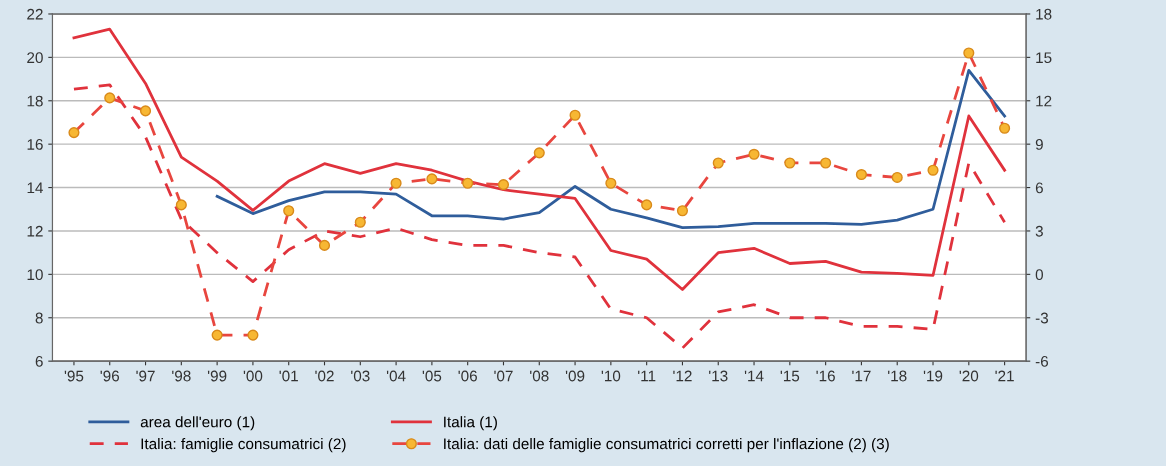 The width and height of the screenshot is (1166, 466). What do you see at coordinates (396, 376) in the screenshot?
I see `x-tick-label: '04` at bounding box center [396, 376].